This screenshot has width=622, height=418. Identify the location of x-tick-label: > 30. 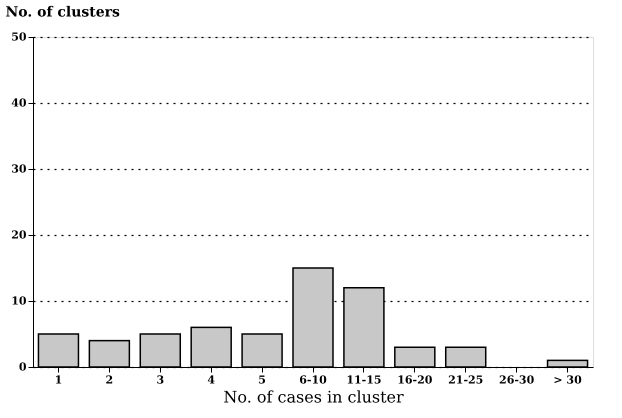
(567, 380).